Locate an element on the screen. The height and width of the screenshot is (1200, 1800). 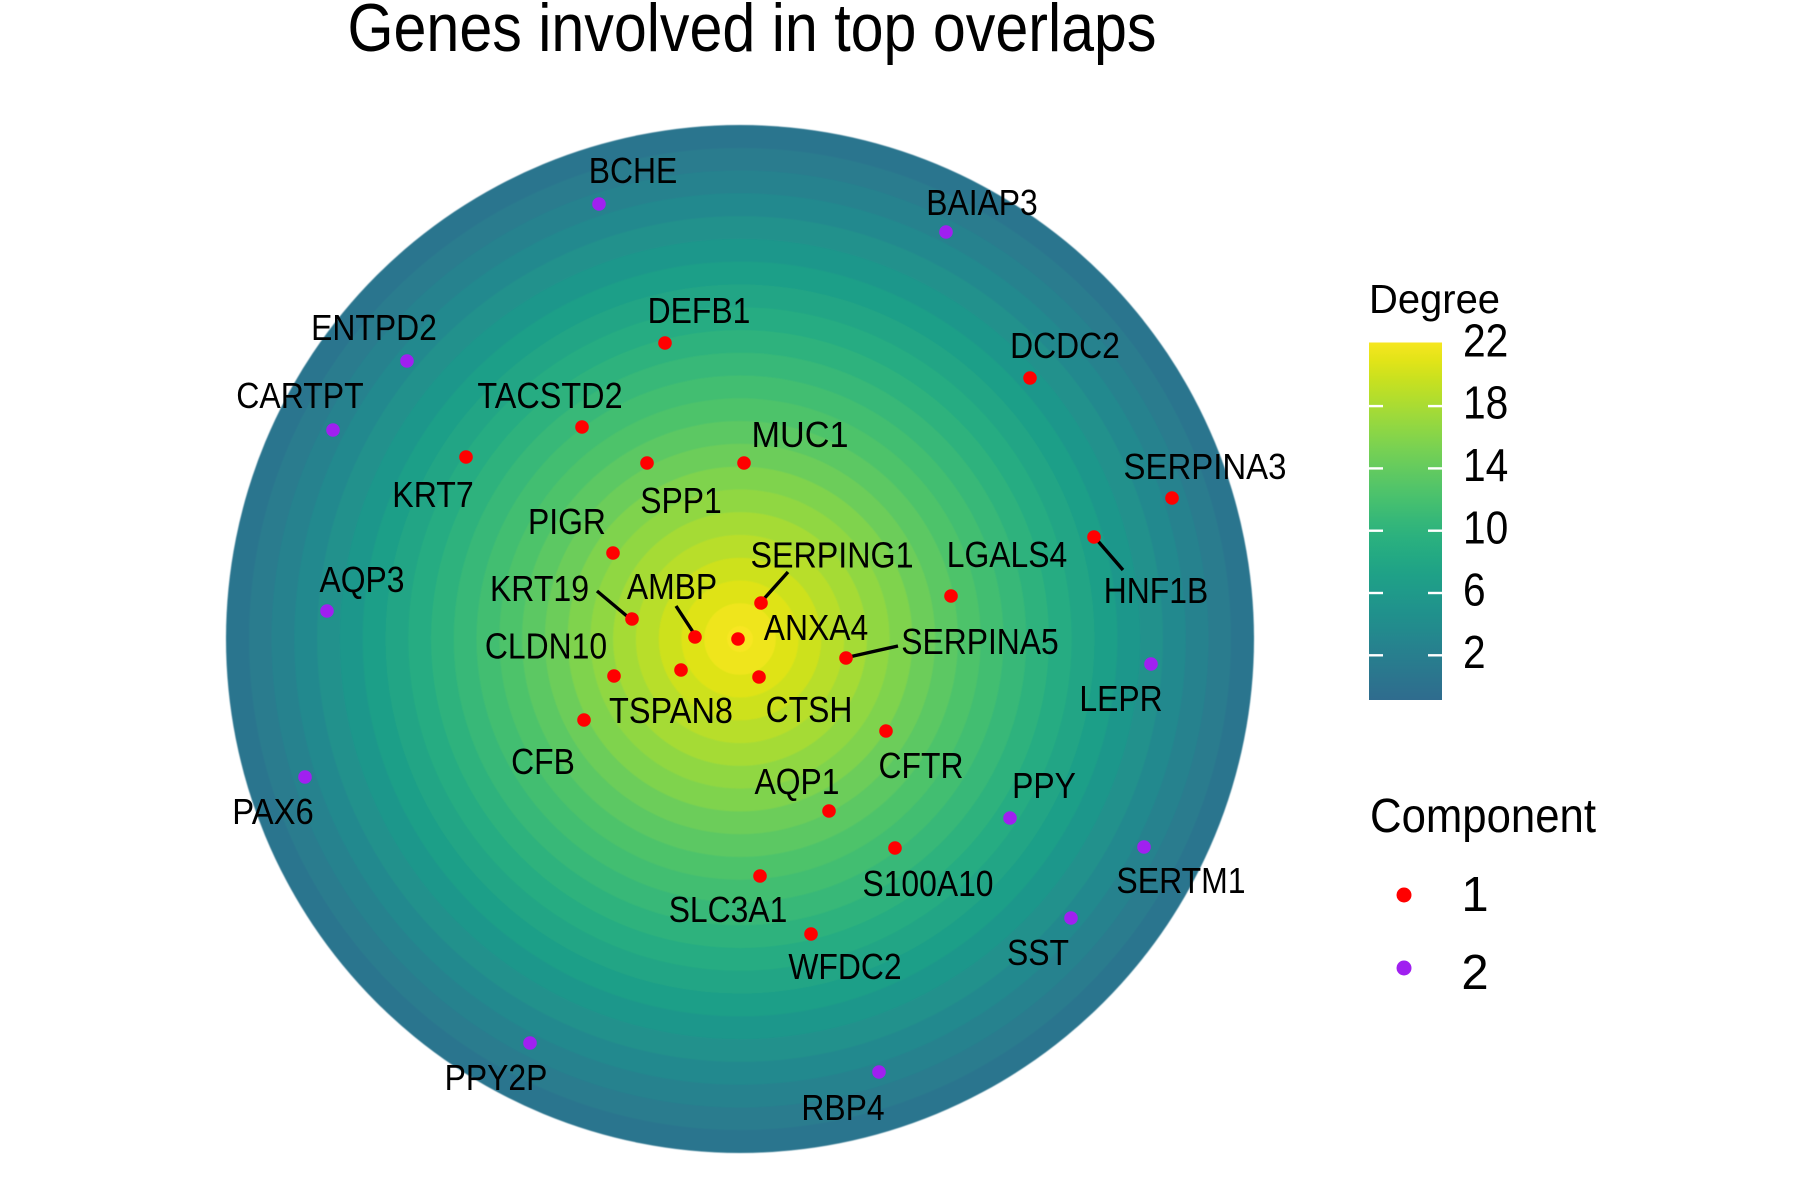
svg-text: PAX6 is located at coordinates (273, 811).